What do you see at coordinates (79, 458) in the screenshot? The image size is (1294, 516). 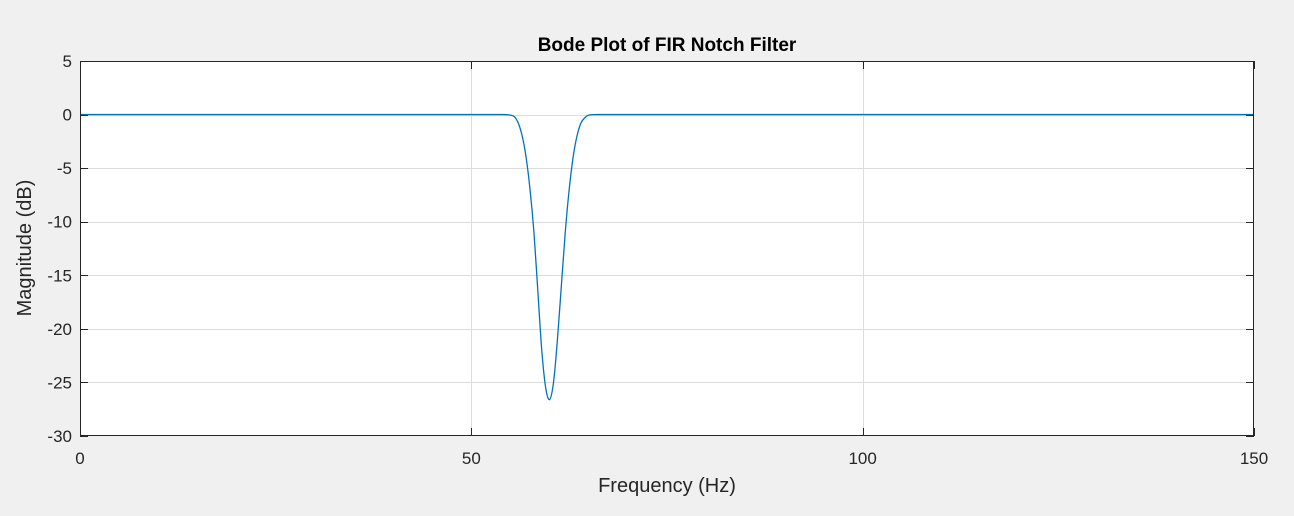 I see `x-tick-label: 0` at bounding box center [79, 458].